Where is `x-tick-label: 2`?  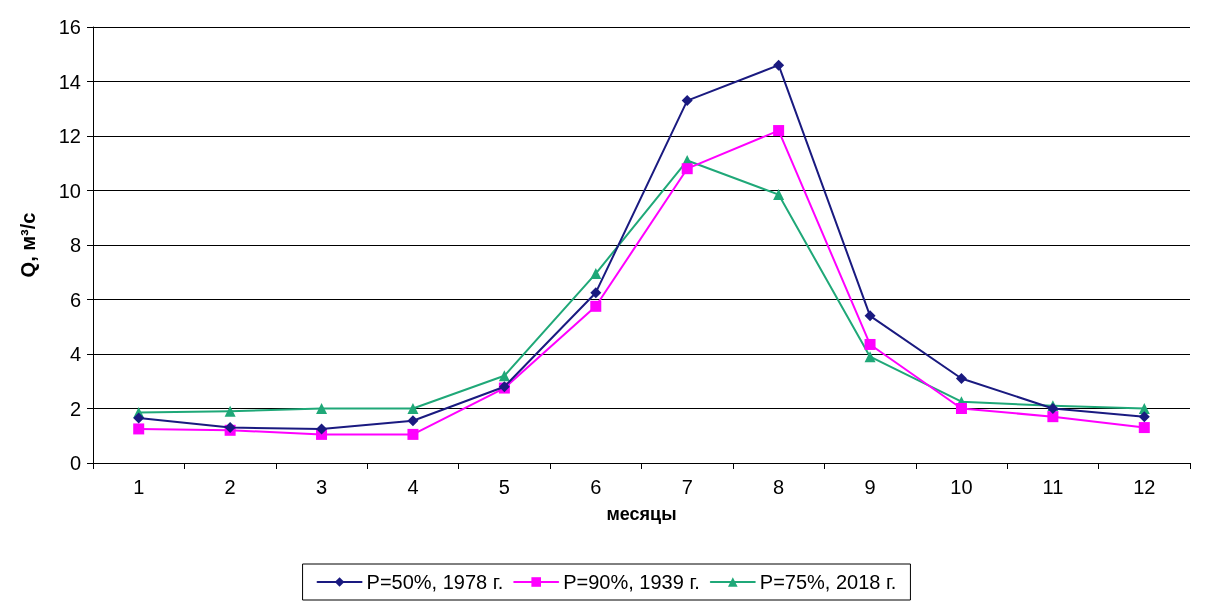
x-tick-label: 2 is located at coordinates (230, 487).